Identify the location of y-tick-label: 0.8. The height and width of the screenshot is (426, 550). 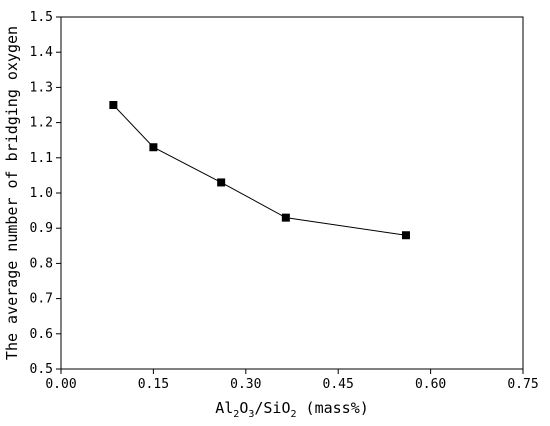
(41, 263).